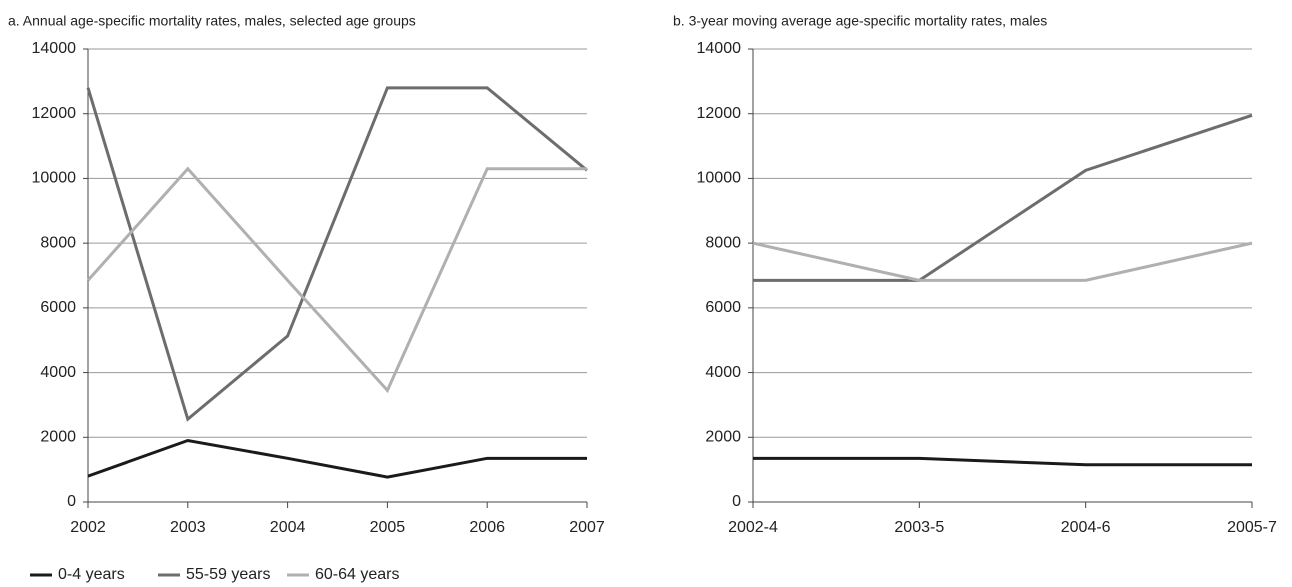 This screenshot has width=1292, height=587. I want to click on legend-label: 55-59 years, so click(228, 574).